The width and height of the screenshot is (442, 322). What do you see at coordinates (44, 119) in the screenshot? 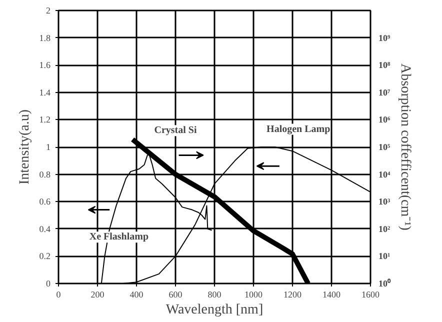
I see `y-tick-label: 1.2` at bounding box center [44, 119].